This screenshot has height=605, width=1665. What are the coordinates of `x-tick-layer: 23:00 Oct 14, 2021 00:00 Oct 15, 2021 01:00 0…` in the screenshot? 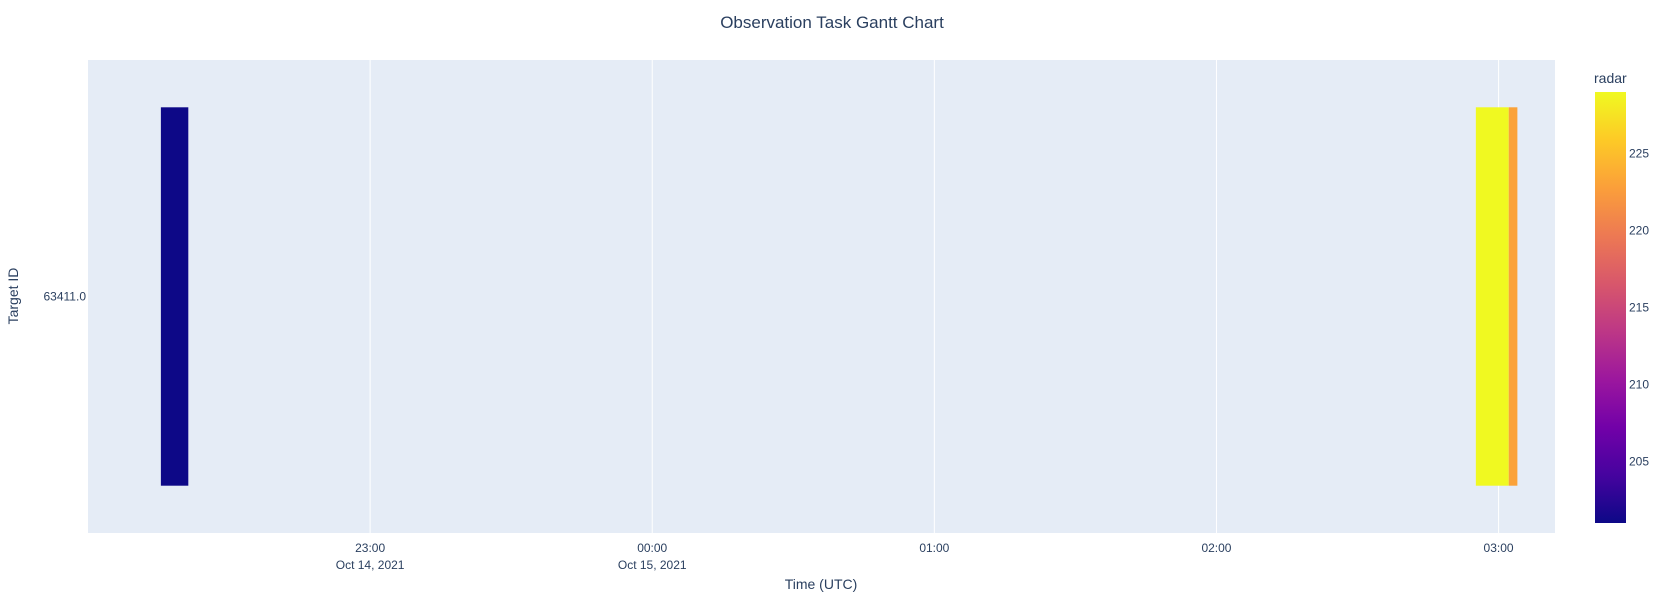 It's located at (925, 556).